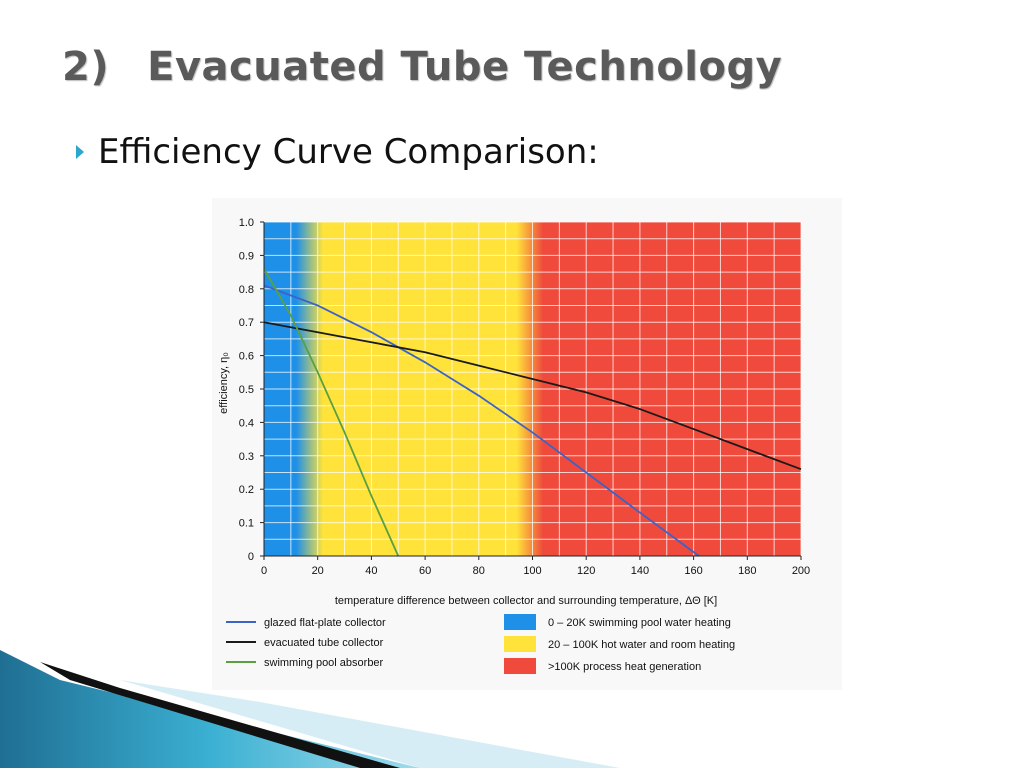  Describe the element at coordinates (246, 457) in the screenshot. I see `y-tick-label: 0.3` at that location.